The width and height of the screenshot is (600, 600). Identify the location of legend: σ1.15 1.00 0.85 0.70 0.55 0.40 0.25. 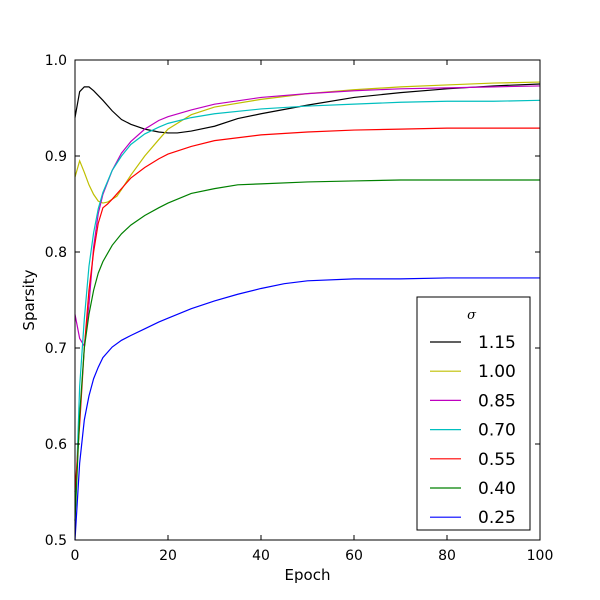
(473, 413).